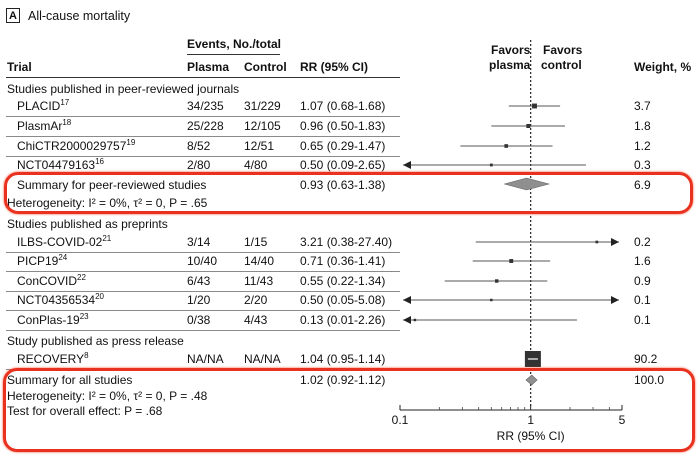 Image resolution: width=700 pixels, height=458 pixels. Describe the element at coordinates (76, 146) in the screenshot. I see `study-name: ChiCTR200002975719` at that location.